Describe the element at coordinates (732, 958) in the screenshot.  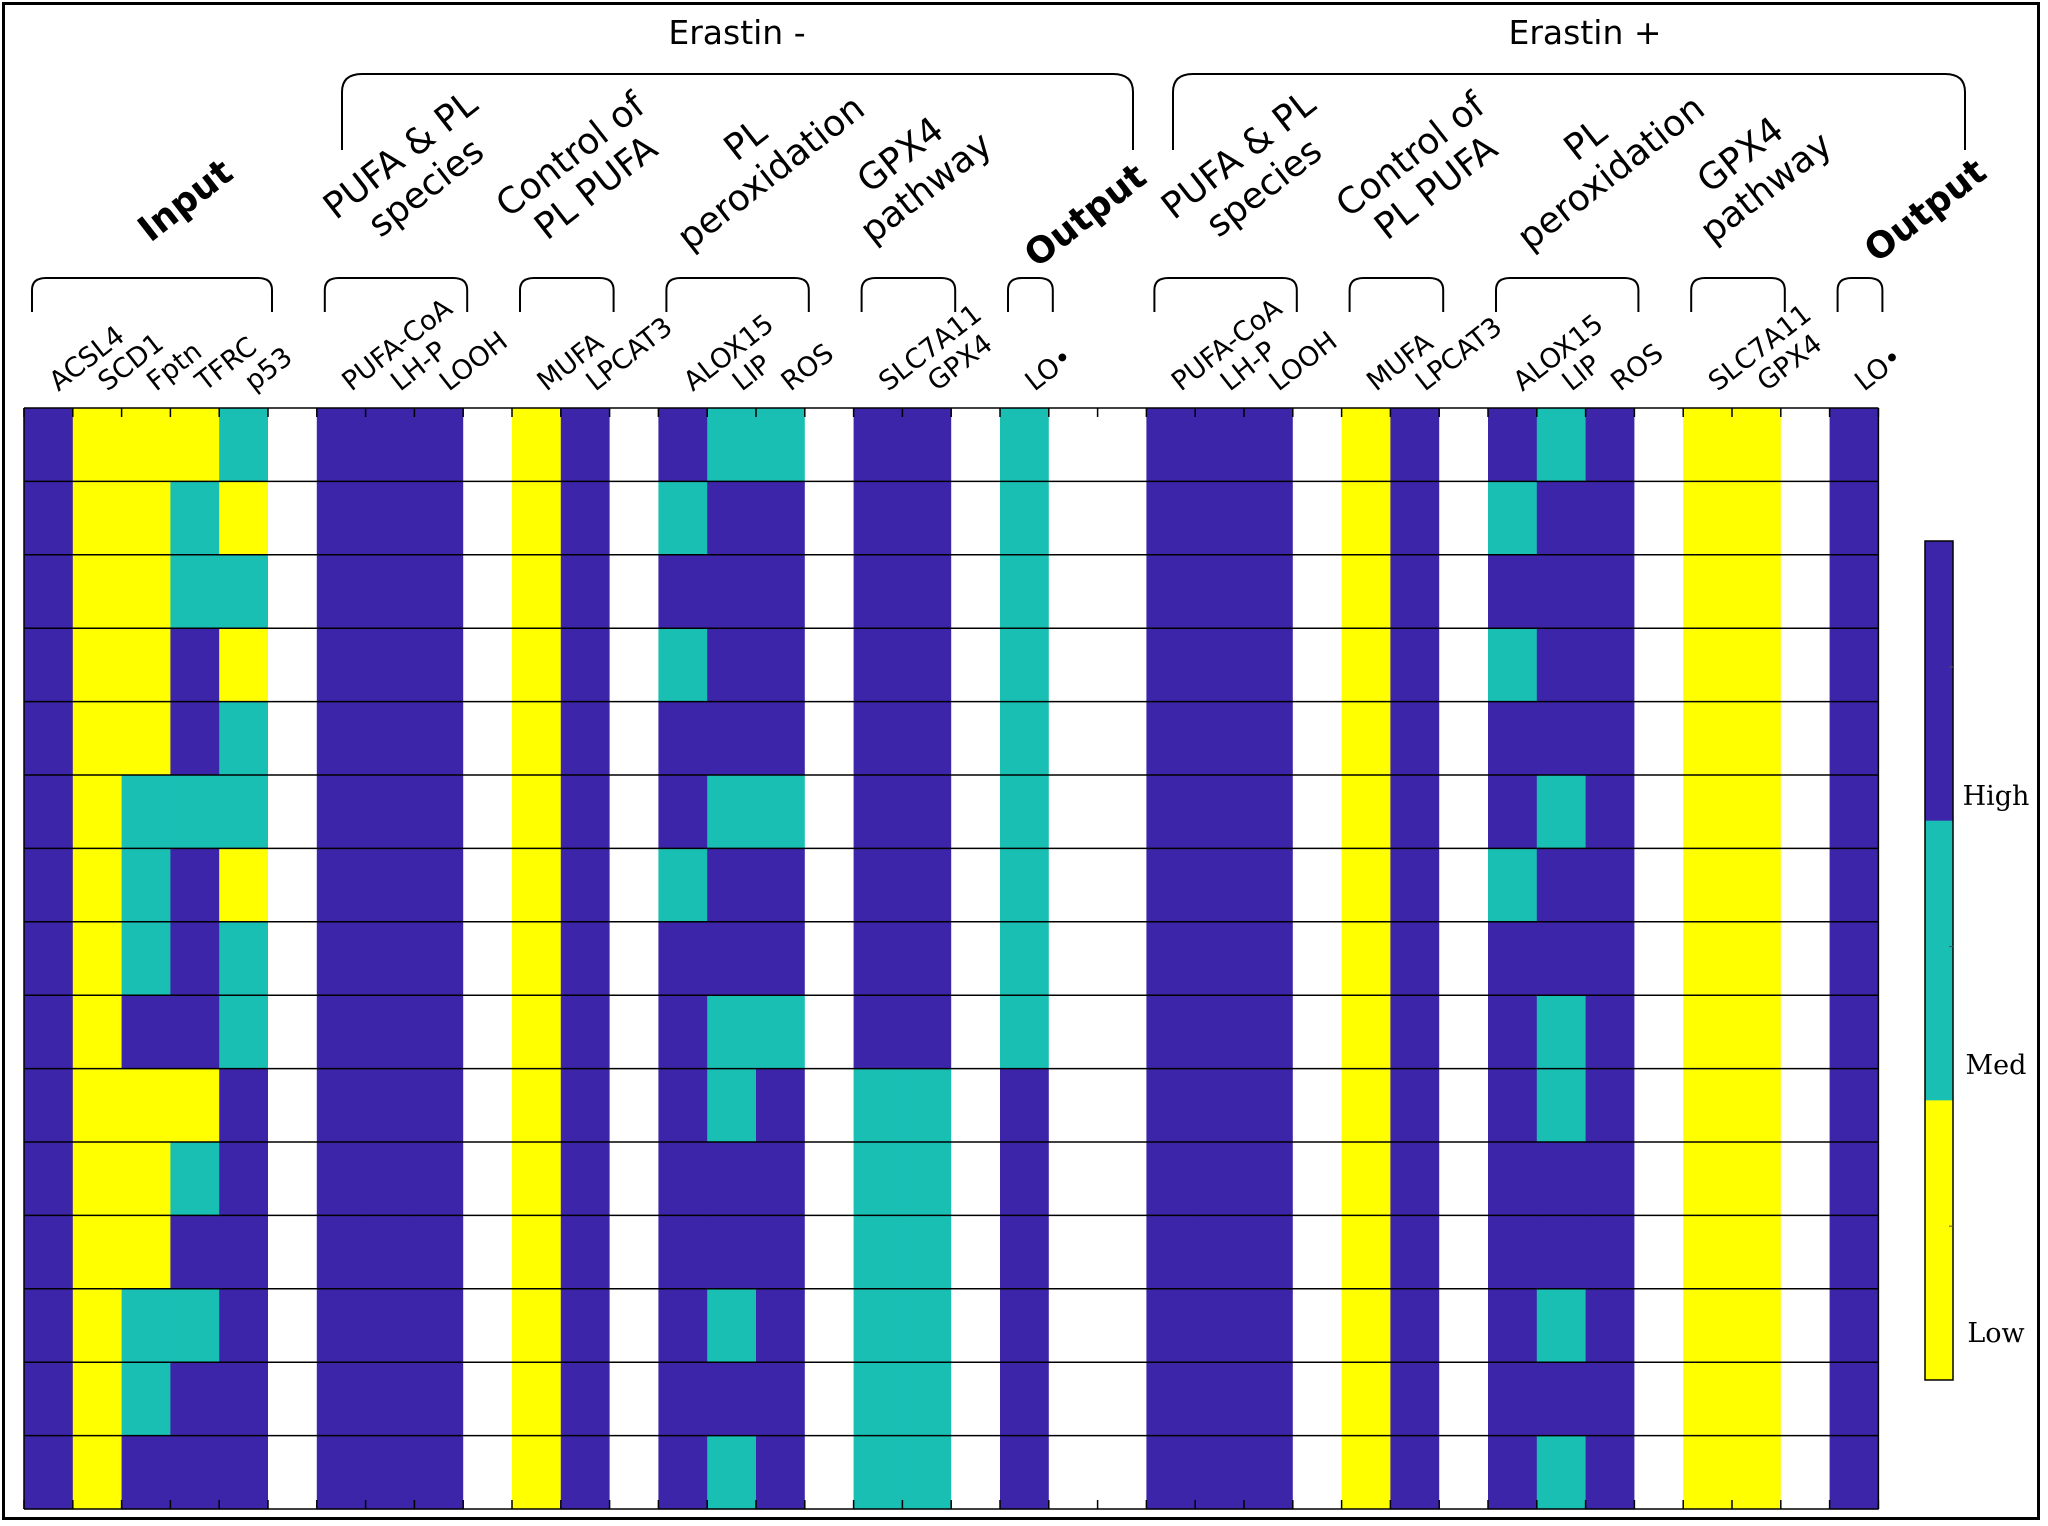
I see `heatmap-cell-r8-c15-high` at that location.